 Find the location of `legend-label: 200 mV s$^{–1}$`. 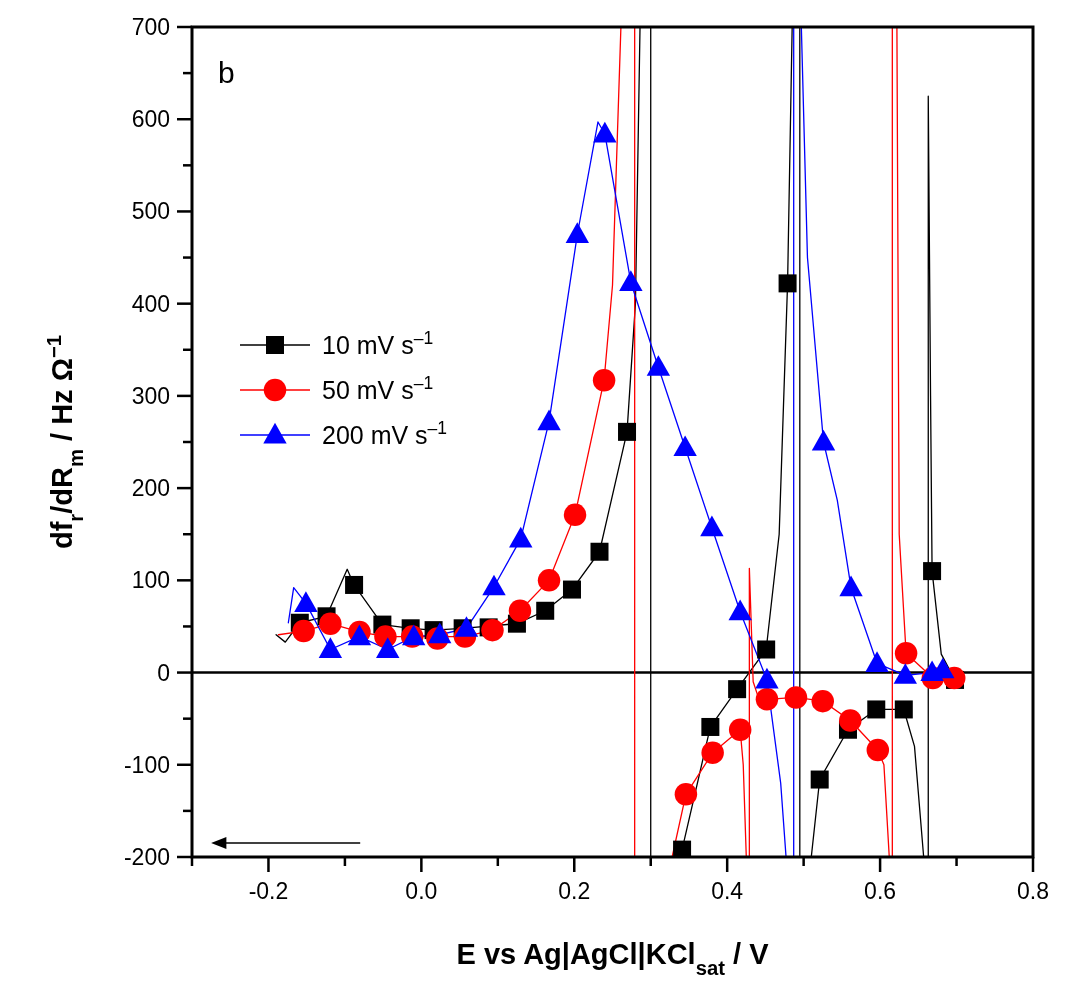

legend-label: 200 mV s$^{–1}$ is located at coordinates (385, 433).